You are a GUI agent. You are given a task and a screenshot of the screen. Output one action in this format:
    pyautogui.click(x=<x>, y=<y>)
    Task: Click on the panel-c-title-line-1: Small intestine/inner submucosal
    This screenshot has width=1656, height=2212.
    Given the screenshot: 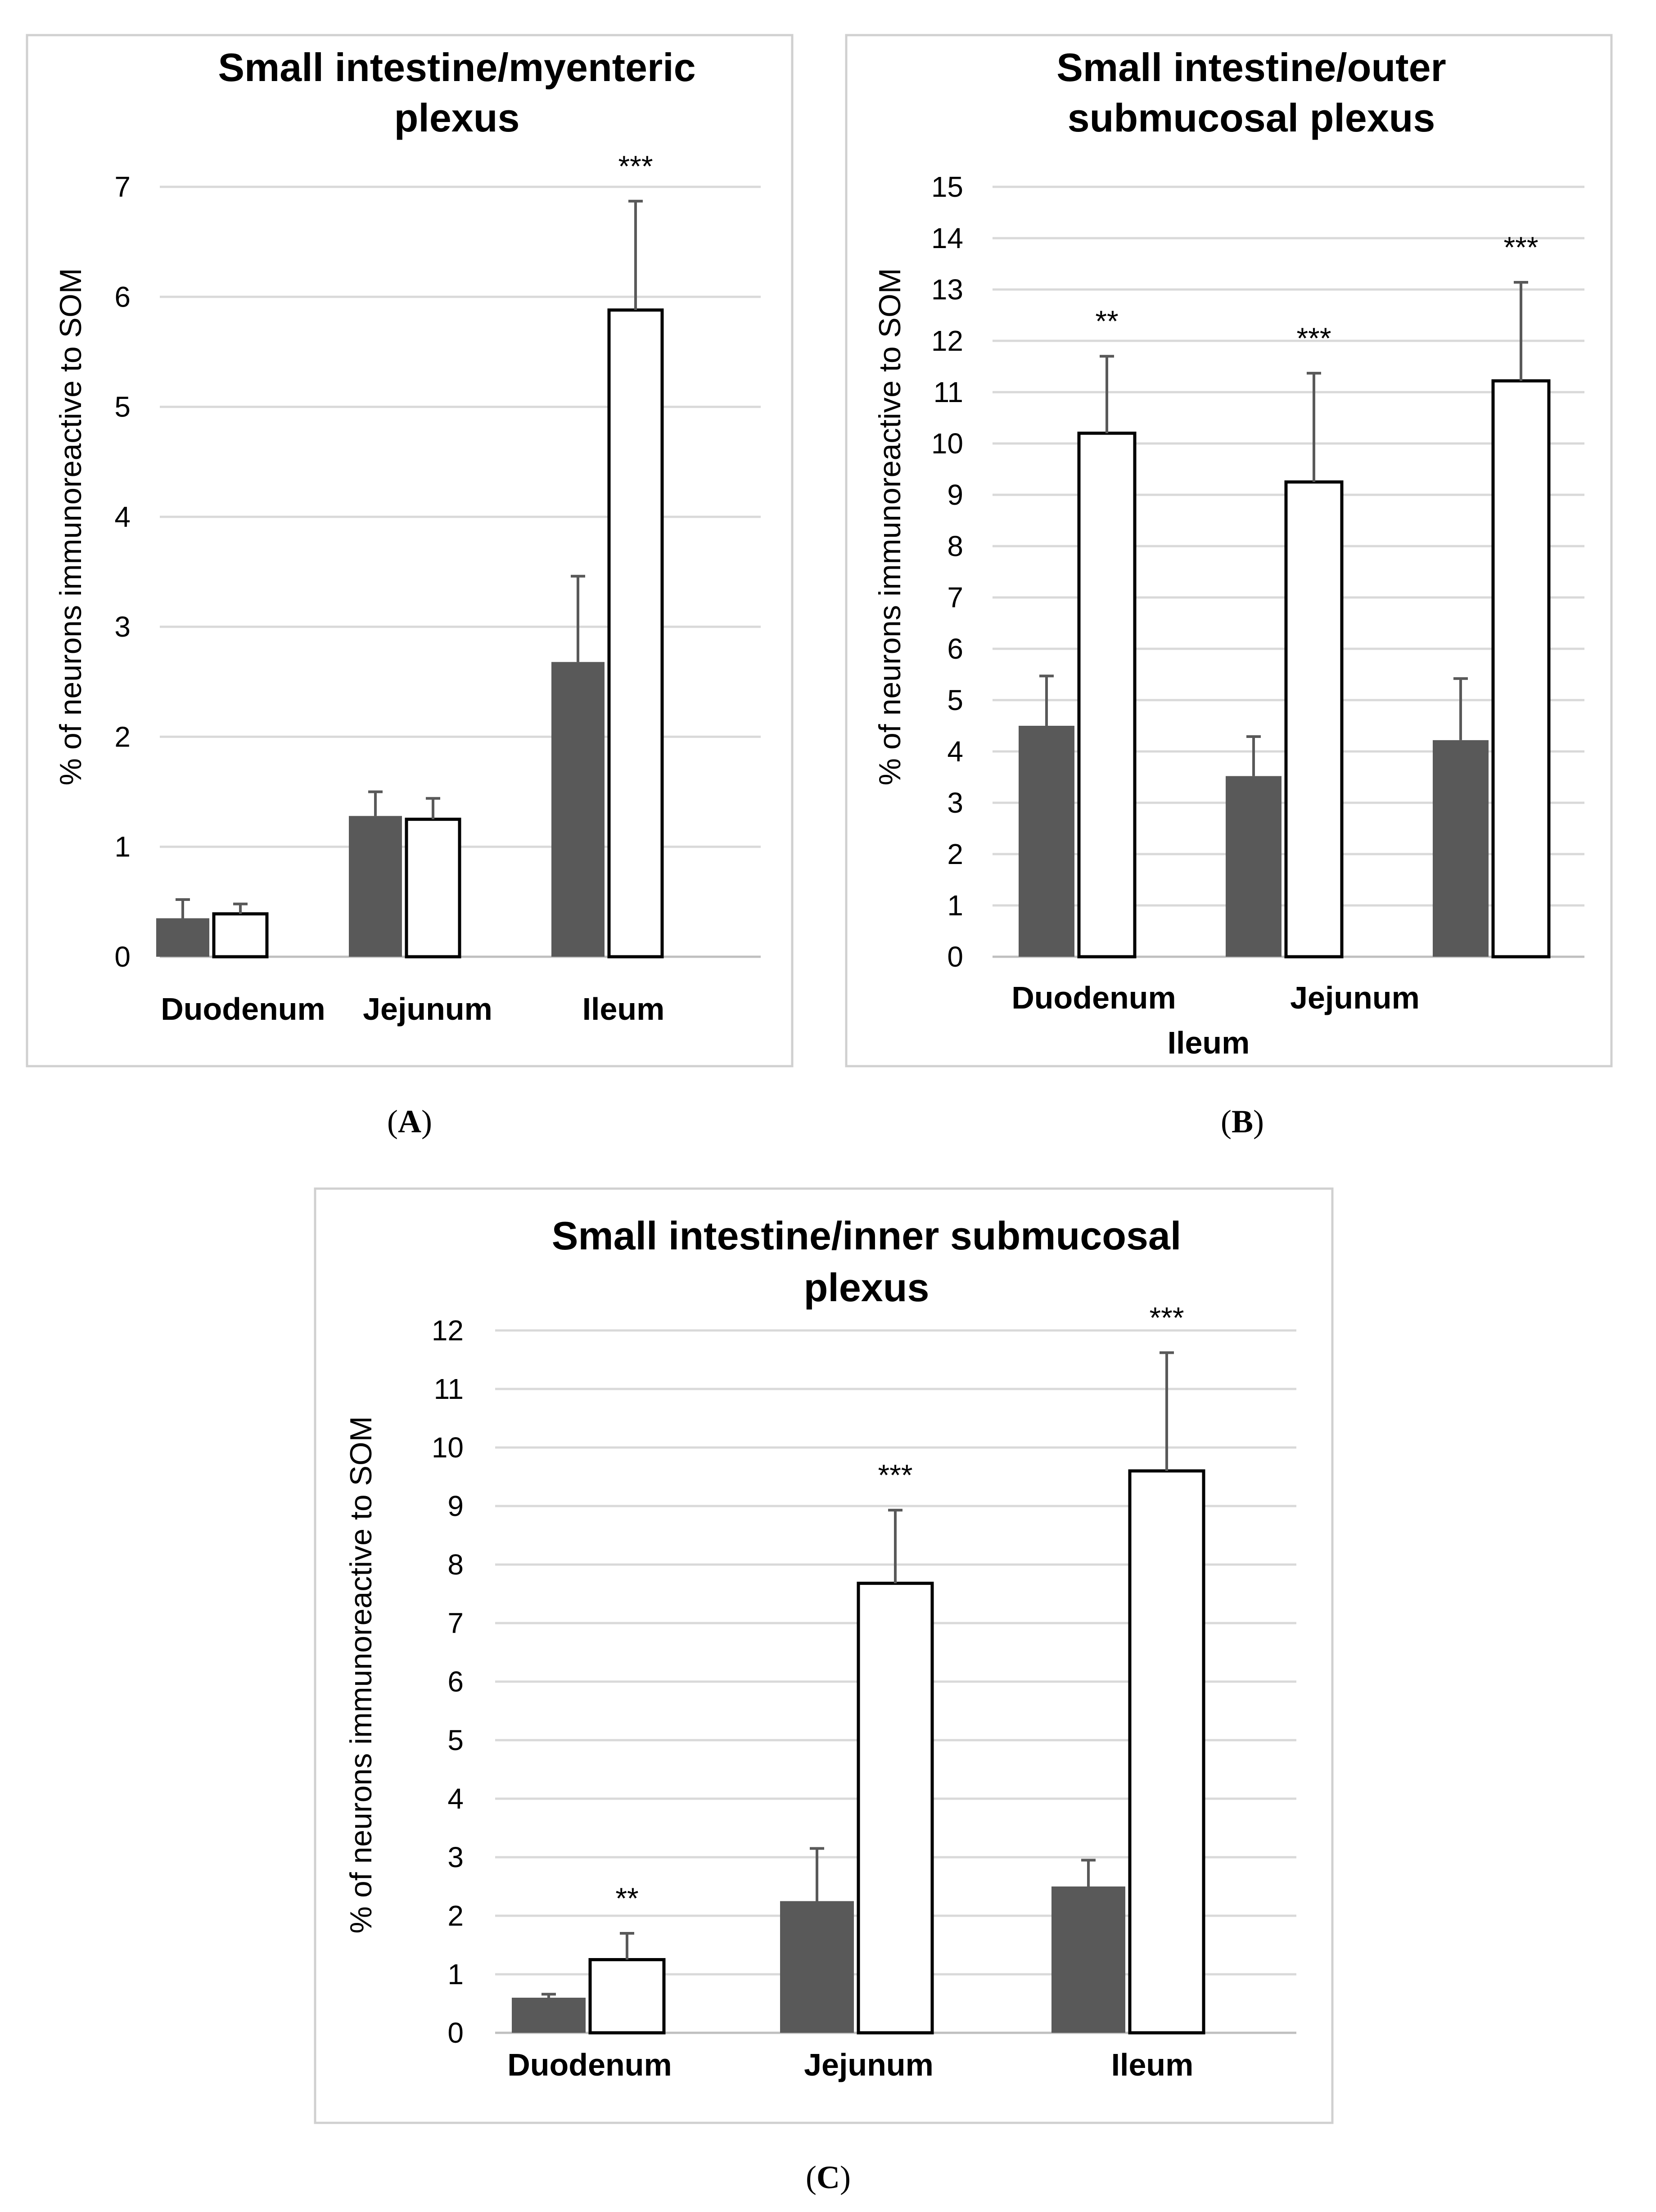 What is the action you would take?
    pyautogui.click(x=867, y=1235)
    